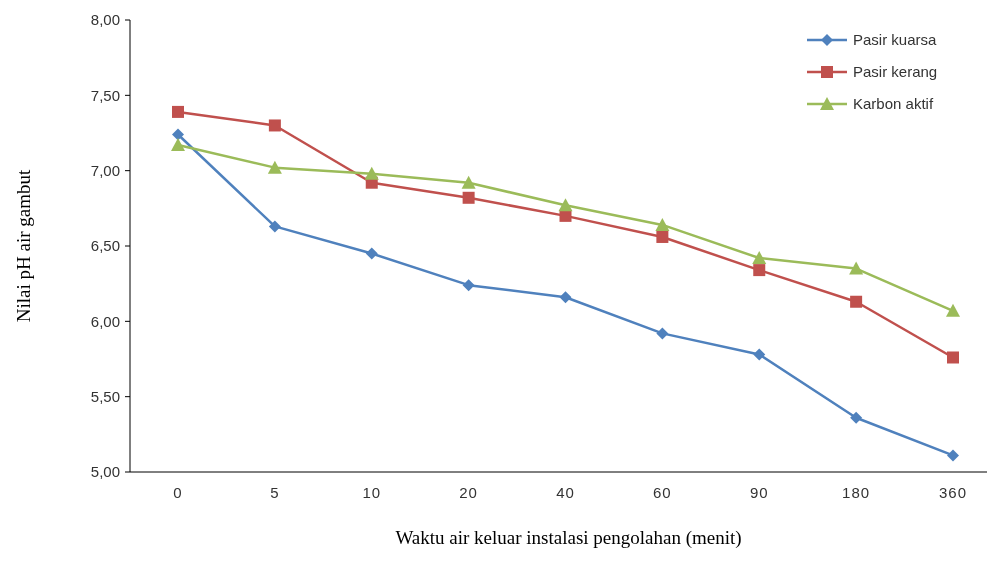 The height and width of the screenshot is (562, 1007). Describe the element at coordinates (23, 246) in the screenshot. I see `y-axis-title: Nilai pH air gambut` at that location.